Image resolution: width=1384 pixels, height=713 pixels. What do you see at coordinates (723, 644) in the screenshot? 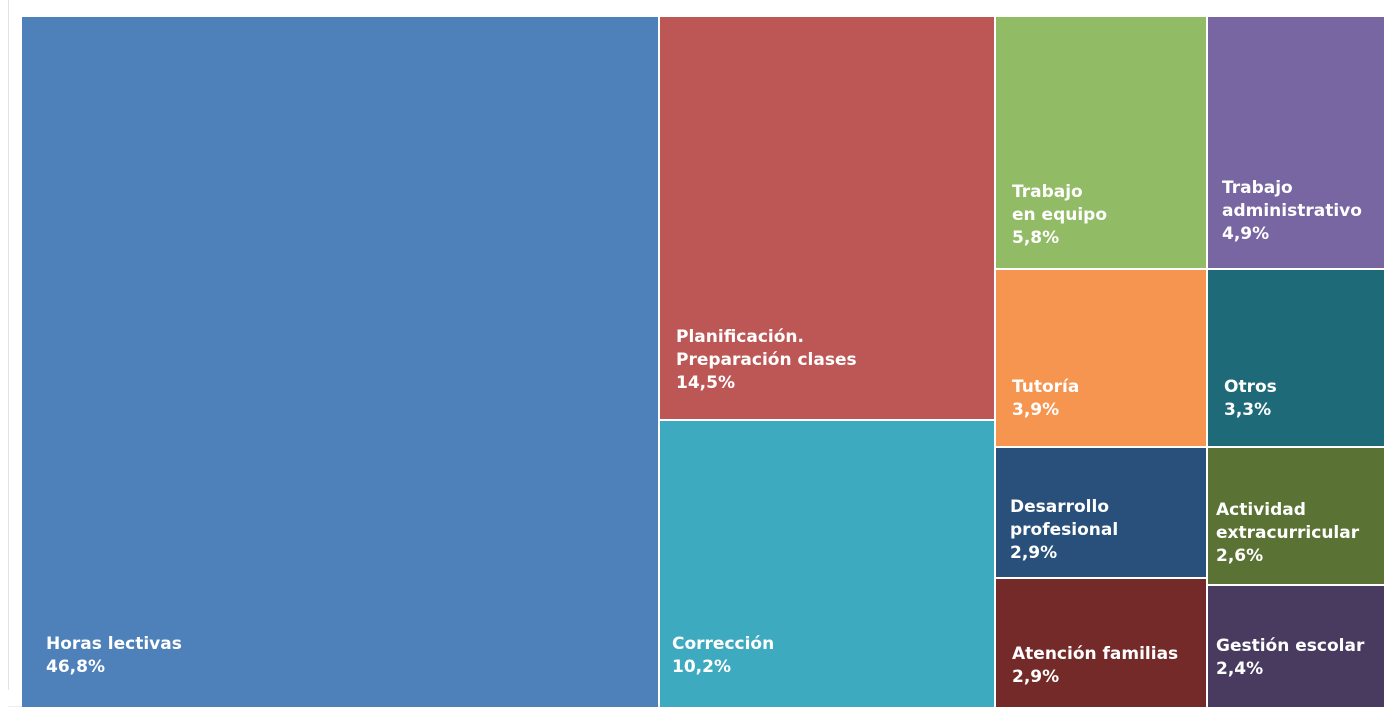
I see `tile-category-correccion: Corrección` at bounding box center [723, 644].